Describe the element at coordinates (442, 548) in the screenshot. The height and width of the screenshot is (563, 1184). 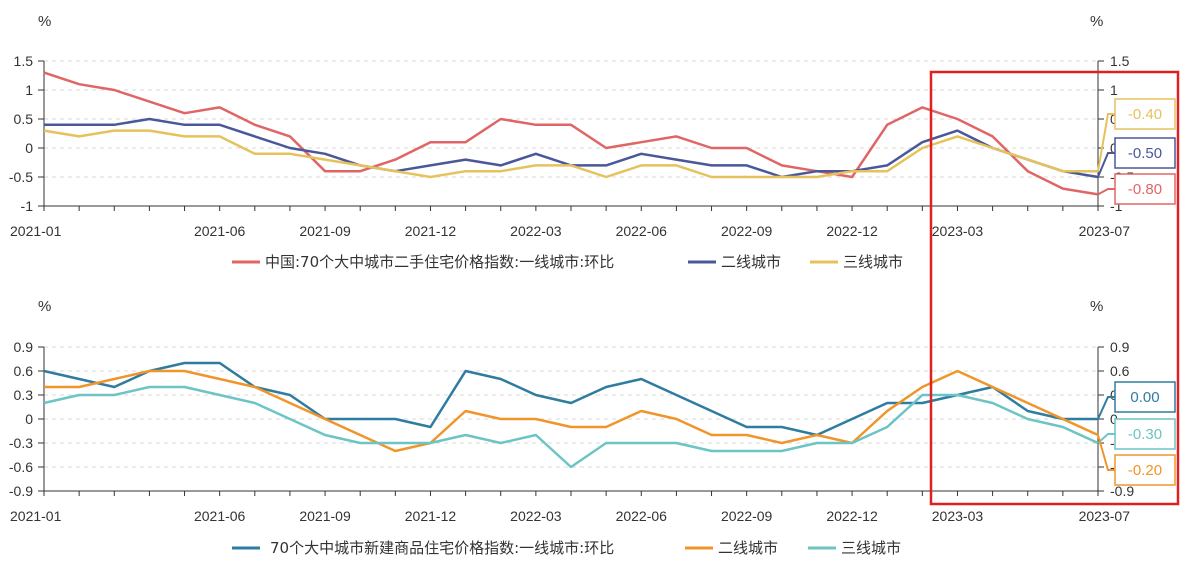
I see `legend-label-1: 70个大中城市新建商品住宅价格指数:一线城市:环比` at that location.